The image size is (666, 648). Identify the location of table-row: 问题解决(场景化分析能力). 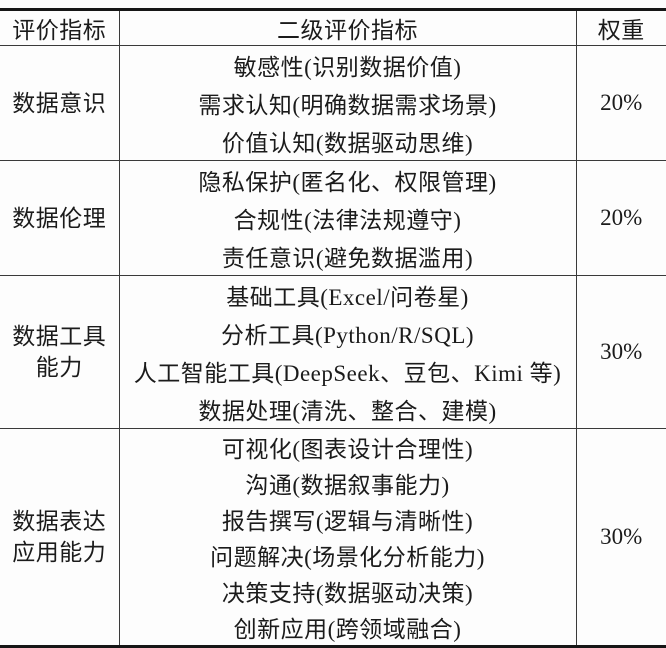
(333, 555).